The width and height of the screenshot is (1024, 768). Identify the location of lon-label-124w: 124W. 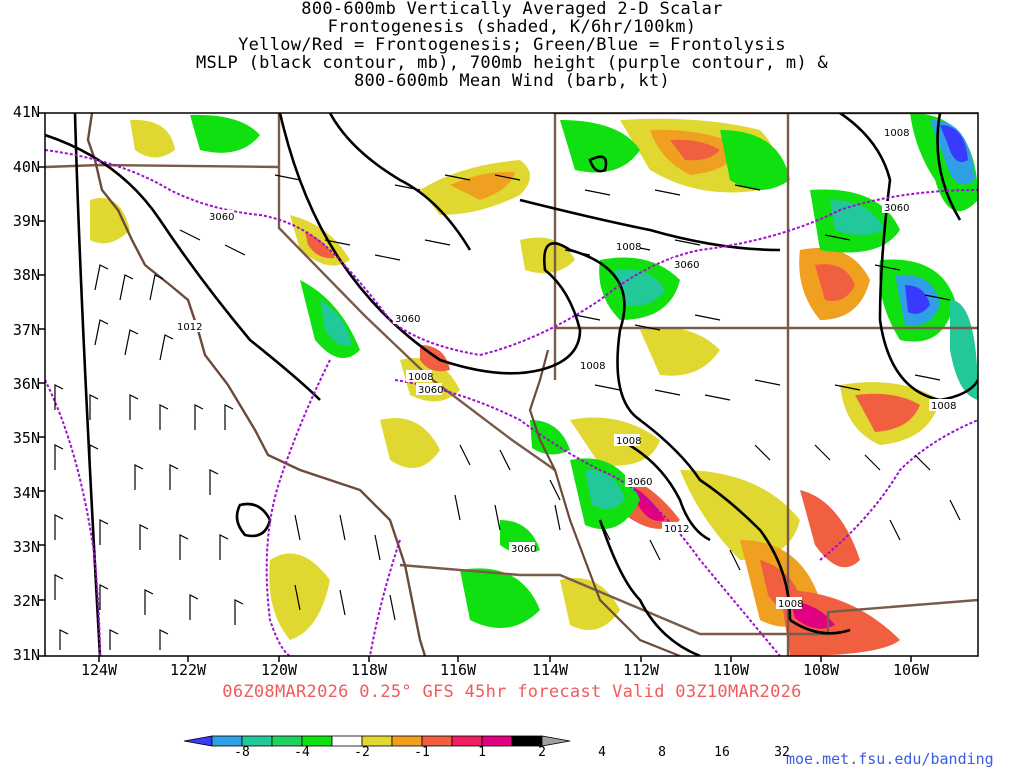
(99, 670).